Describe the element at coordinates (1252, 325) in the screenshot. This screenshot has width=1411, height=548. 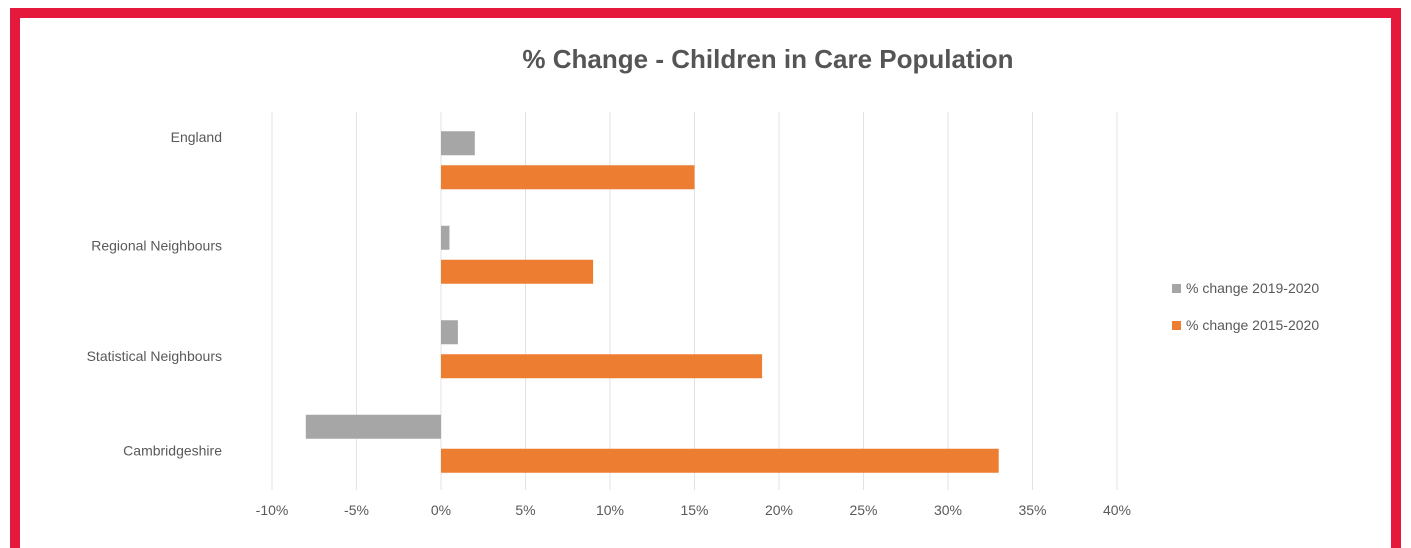
I see `legend-label: % change 2015-2020` at that location.